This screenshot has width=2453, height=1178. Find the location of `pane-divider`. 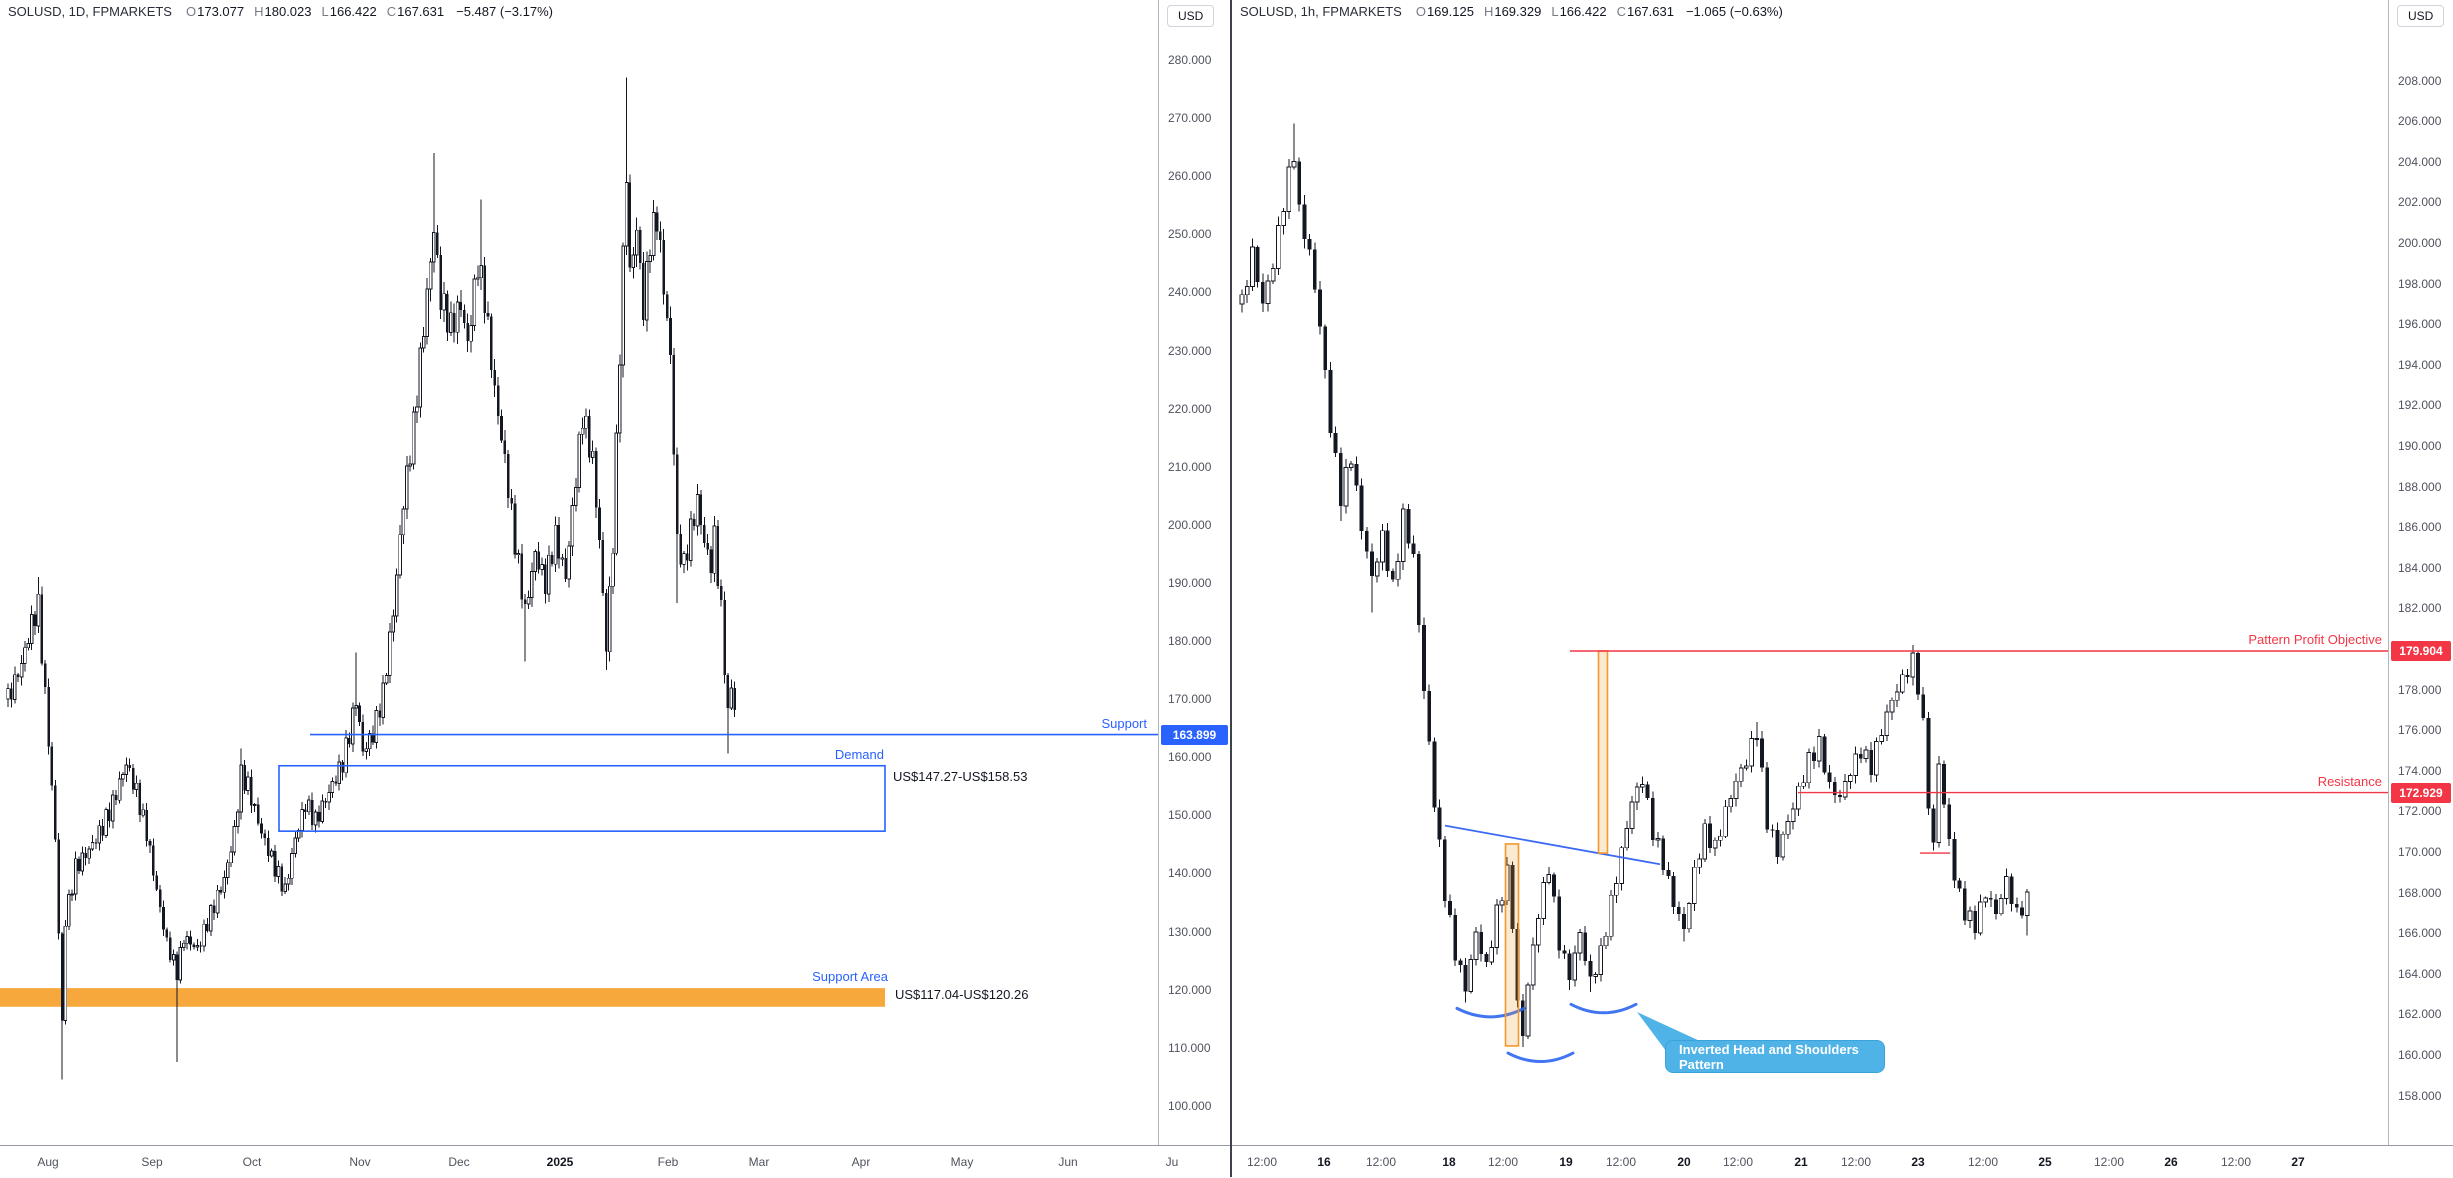

pane-divider is located at coordinates (1231, 588).